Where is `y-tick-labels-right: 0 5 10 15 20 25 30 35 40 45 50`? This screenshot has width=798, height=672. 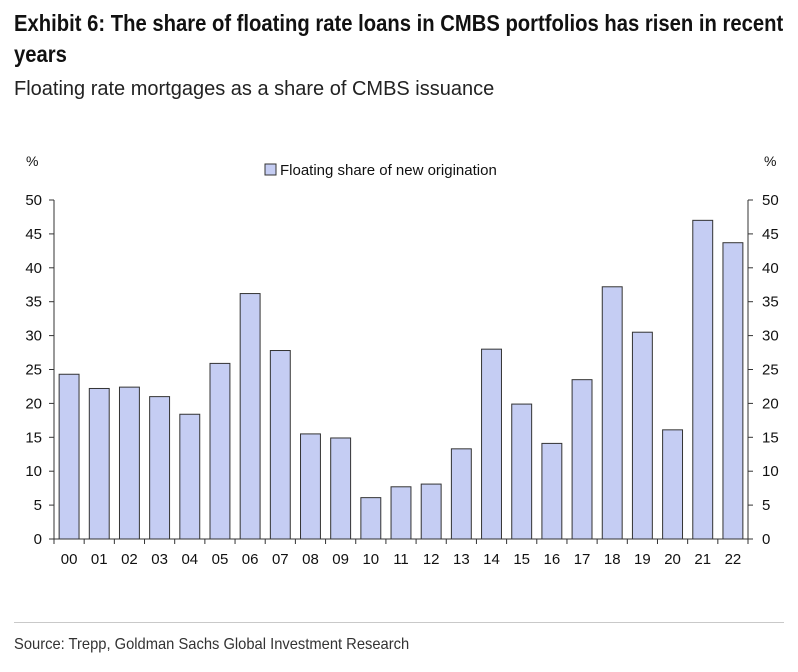 y-tick-labels-right: 0 5 10 15 20 25 30 35 40 45 50 is located at coordinates (770, 370).